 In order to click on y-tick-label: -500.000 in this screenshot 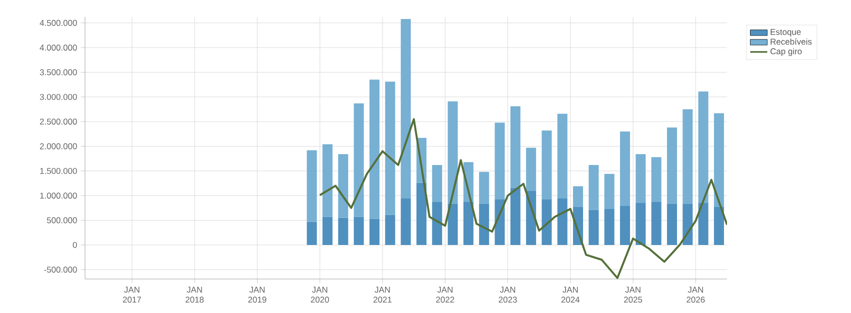, I will do `click(60, 269)`.